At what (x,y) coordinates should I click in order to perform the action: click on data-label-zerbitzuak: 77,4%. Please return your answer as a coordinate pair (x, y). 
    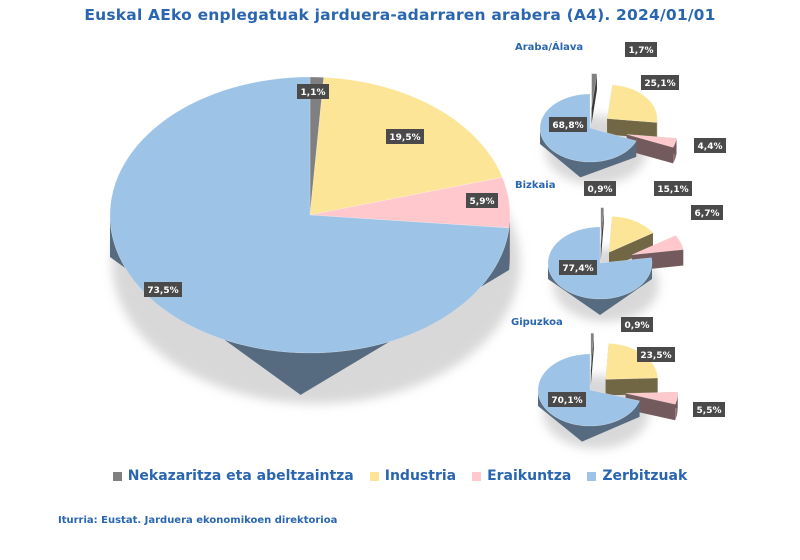
    Looking at the image, I should click on (578, 267).